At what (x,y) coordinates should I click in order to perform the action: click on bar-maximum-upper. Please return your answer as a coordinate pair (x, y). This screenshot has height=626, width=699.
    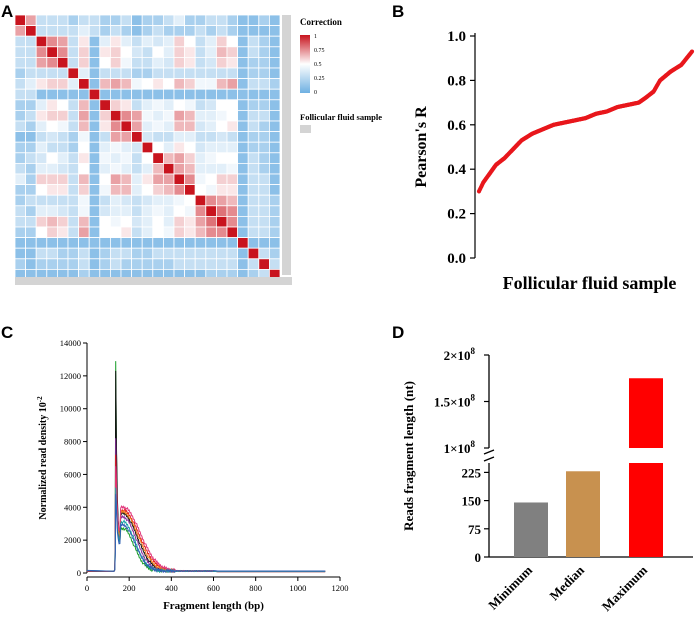
    Looking at the image, I should click on (646, 413).